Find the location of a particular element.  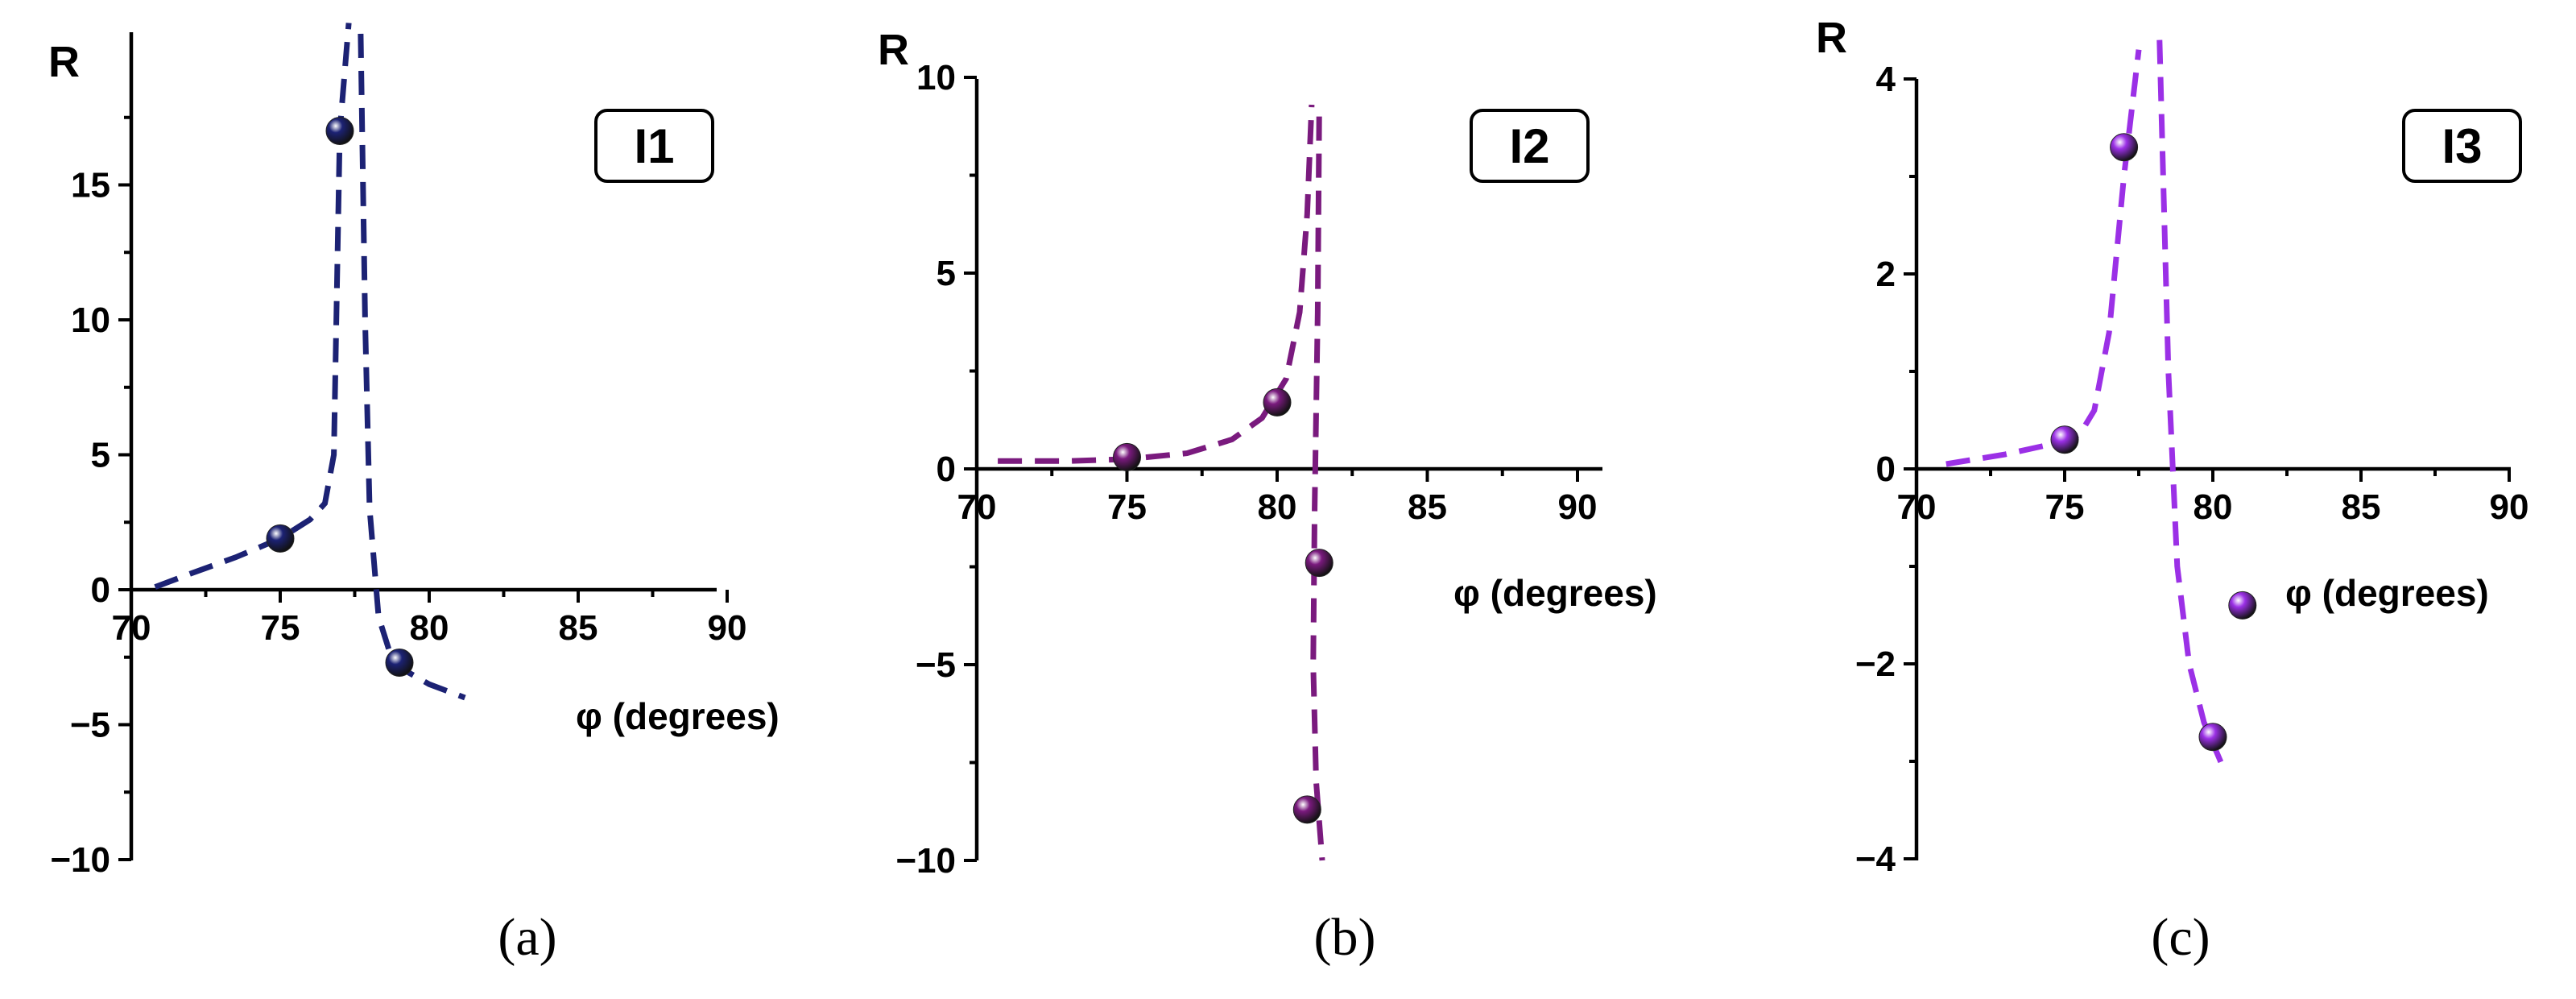

y-tick-label: 4 is located at coordinates (1886, 79).